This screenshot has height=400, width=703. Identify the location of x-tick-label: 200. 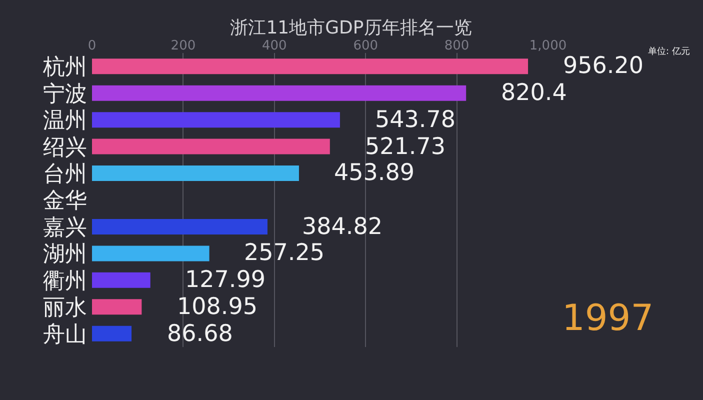
(183, 46).